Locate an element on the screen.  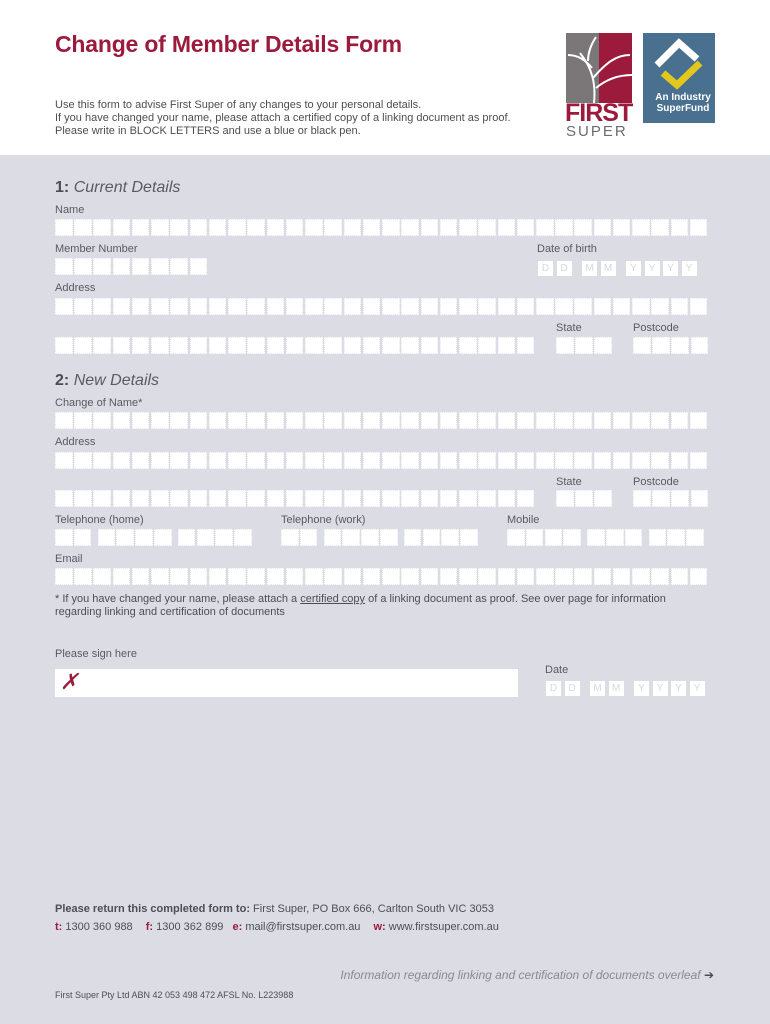
new-state-box is located at coordinates (603, 498).